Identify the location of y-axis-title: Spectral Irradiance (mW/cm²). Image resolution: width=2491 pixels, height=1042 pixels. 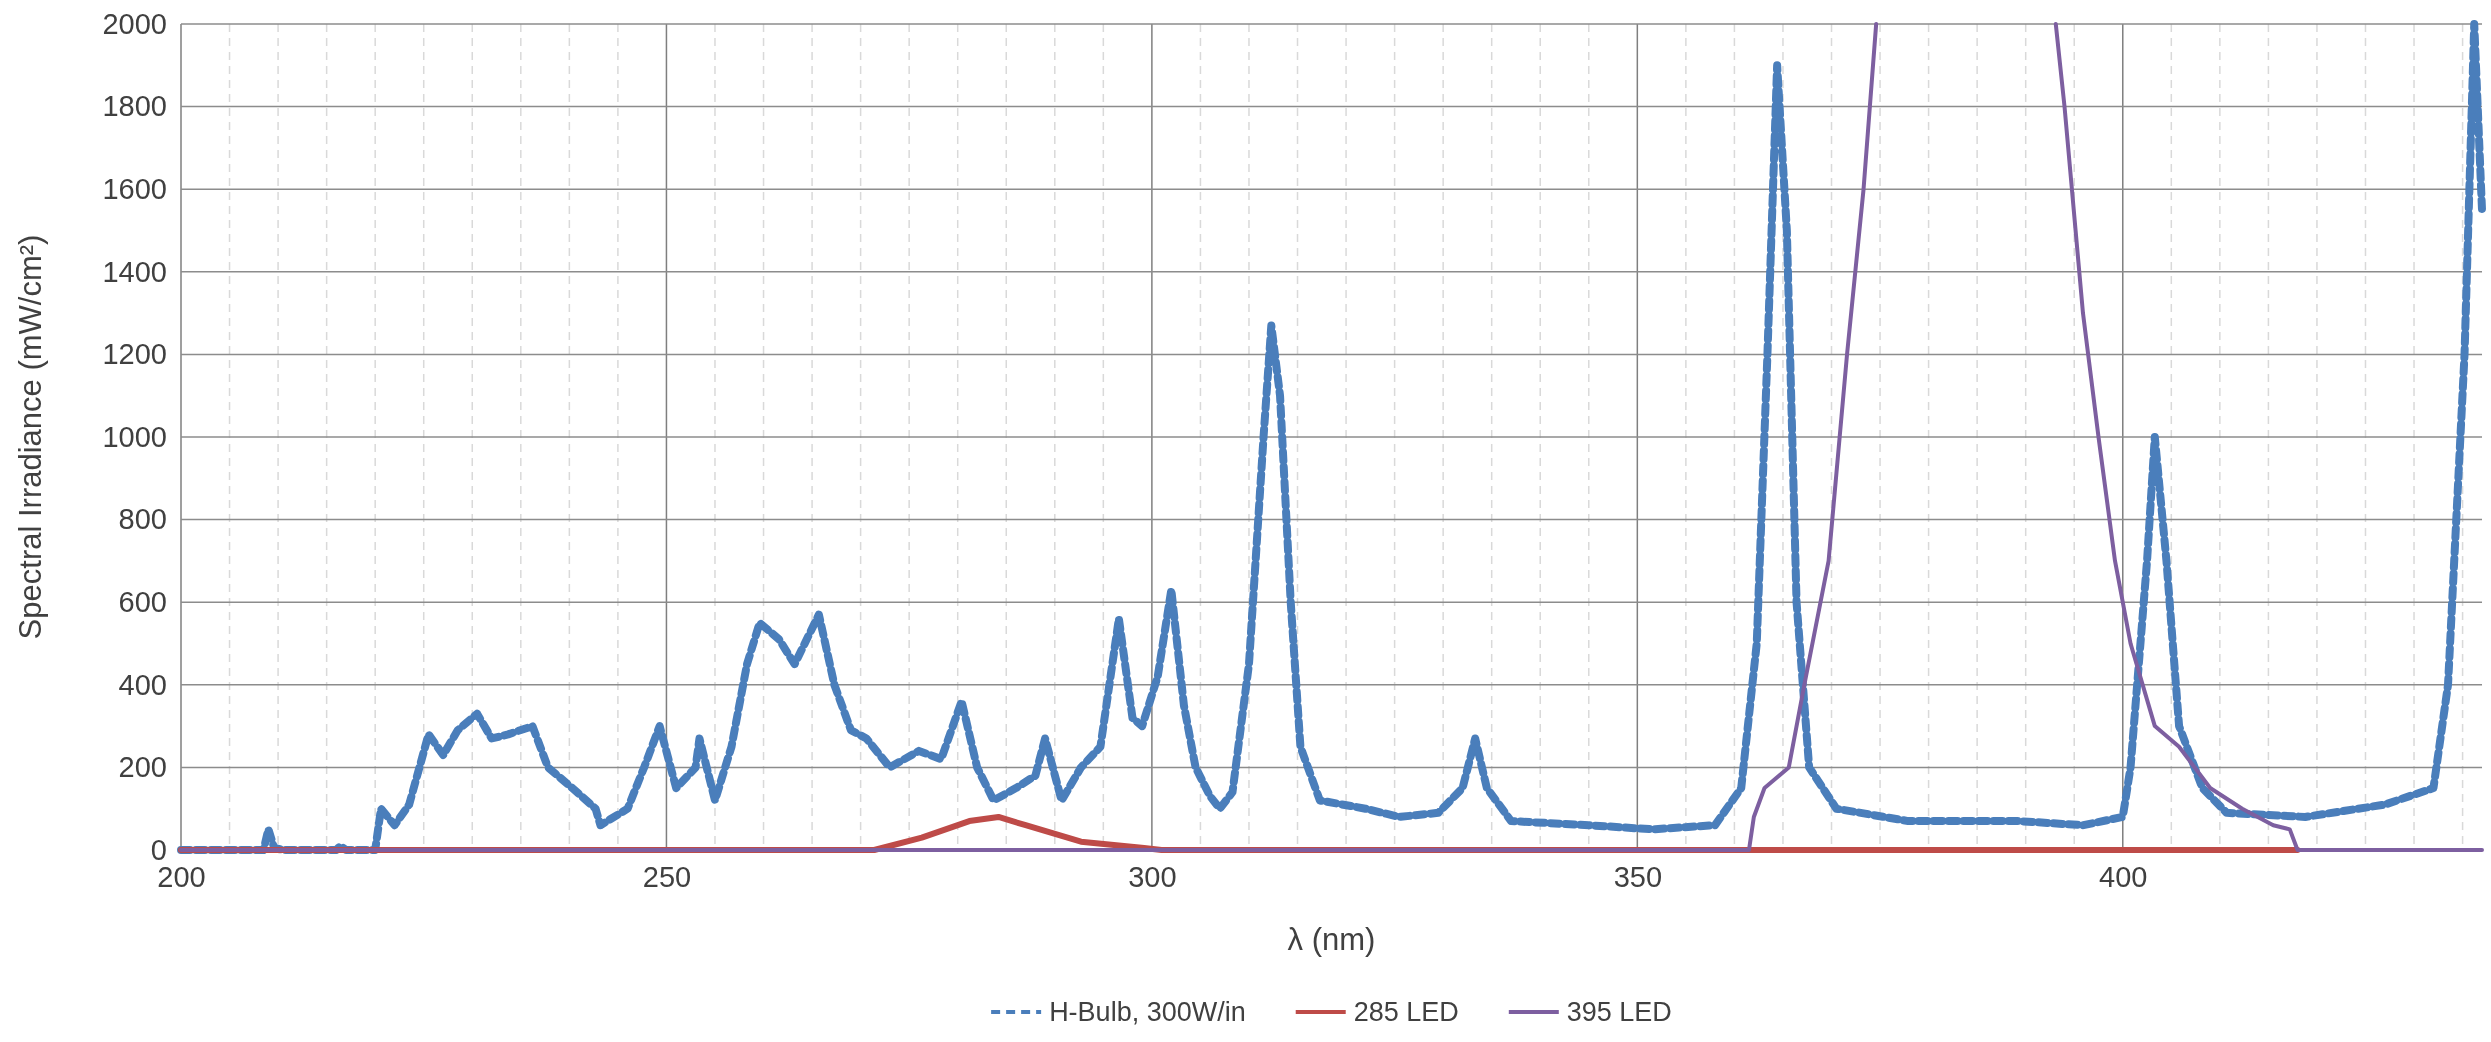
(30, 437).